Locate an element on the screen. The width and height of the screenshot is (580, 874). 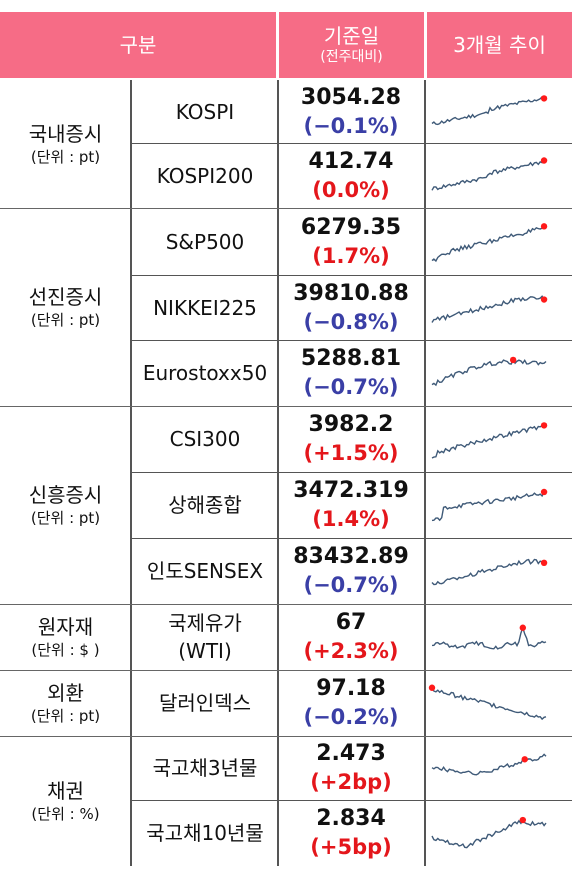
index-value: 39810.88 is located at coordinates (351, 293).